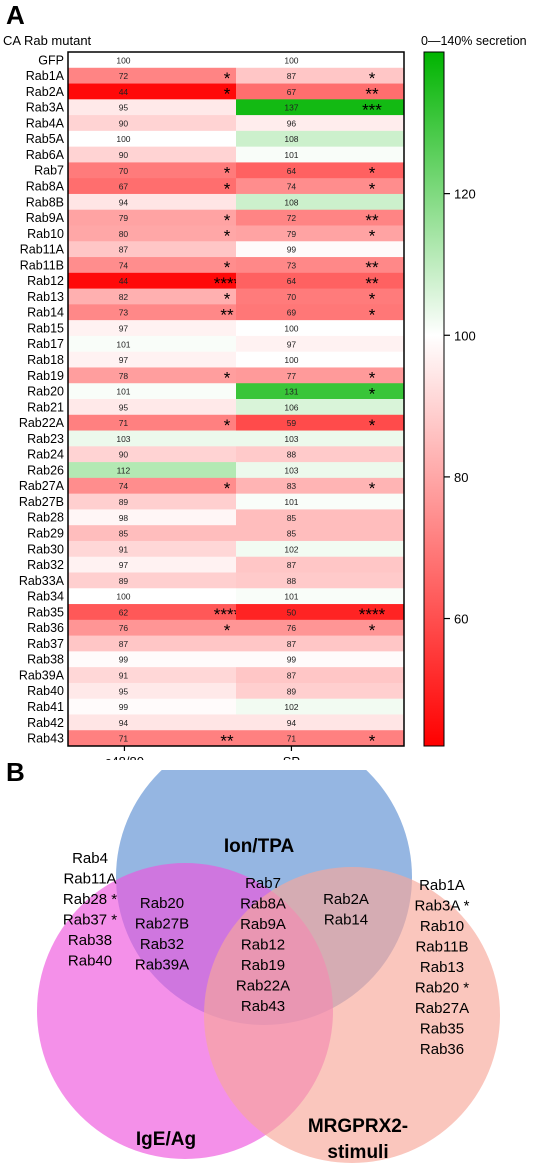  I want to click on cell-value: 95, so click(124, 108).